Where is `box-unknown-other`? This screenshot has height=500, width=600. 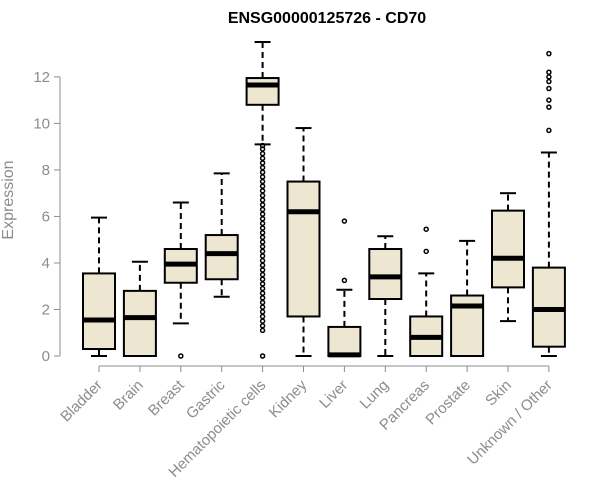 box-unknown-other is located at coordinates (548, 203).